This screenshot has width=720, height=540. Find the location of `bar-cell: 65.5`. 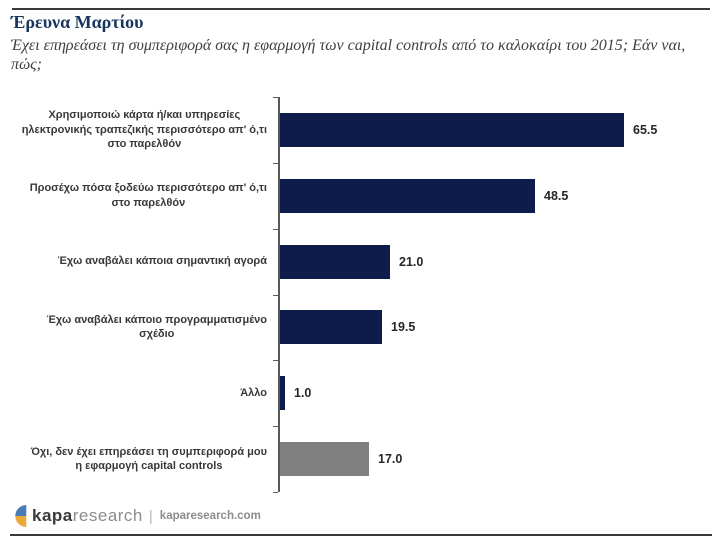

bar-cell: 65.5 is located at coordinates (499, 130).